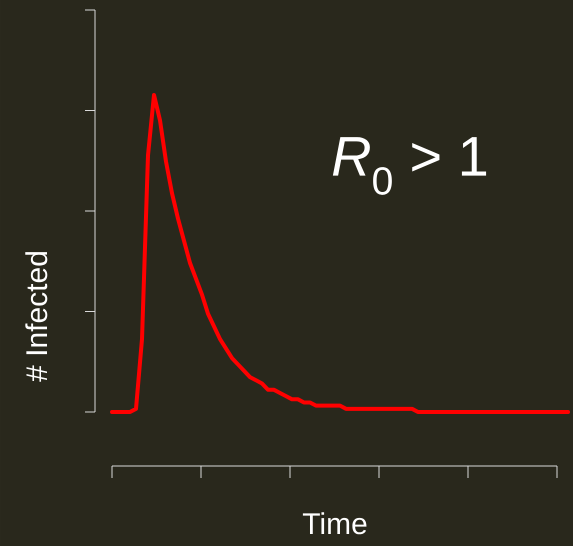 Image resolution: width=573 pixels, height=546 pixels. Describe the element at coordinates (409, 166) in the screenshot. I see `annotation: R$_{0}$ > 1` at that location.